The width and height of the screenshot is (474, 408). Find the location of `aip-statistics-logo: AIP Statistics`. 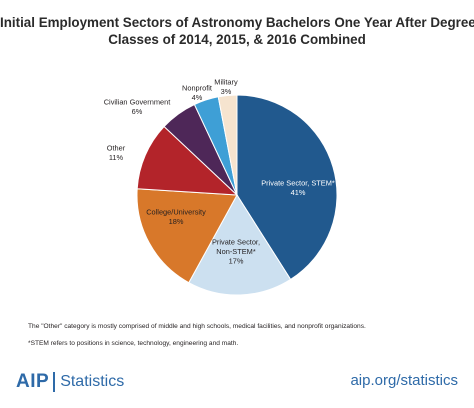

aip-statistics-logo: AIP Statistics is located at coordinates (70, 382).